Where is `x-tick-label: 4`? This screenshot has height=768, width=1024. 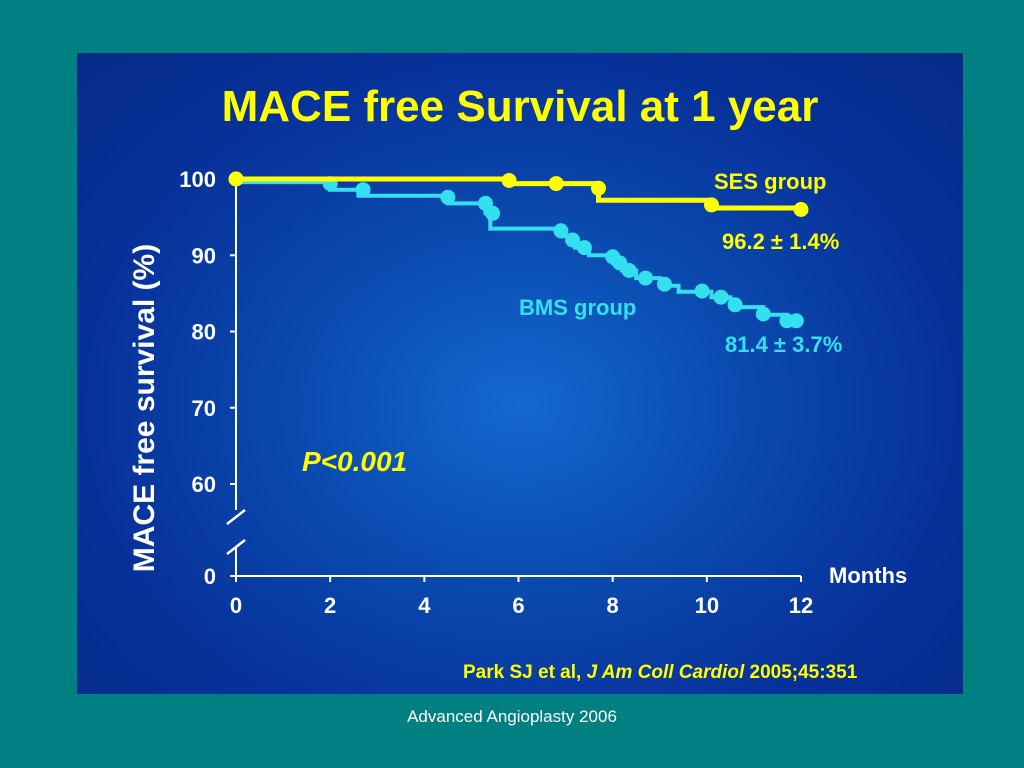 x-tick-label: 4 is located at coordinates (424, 605).